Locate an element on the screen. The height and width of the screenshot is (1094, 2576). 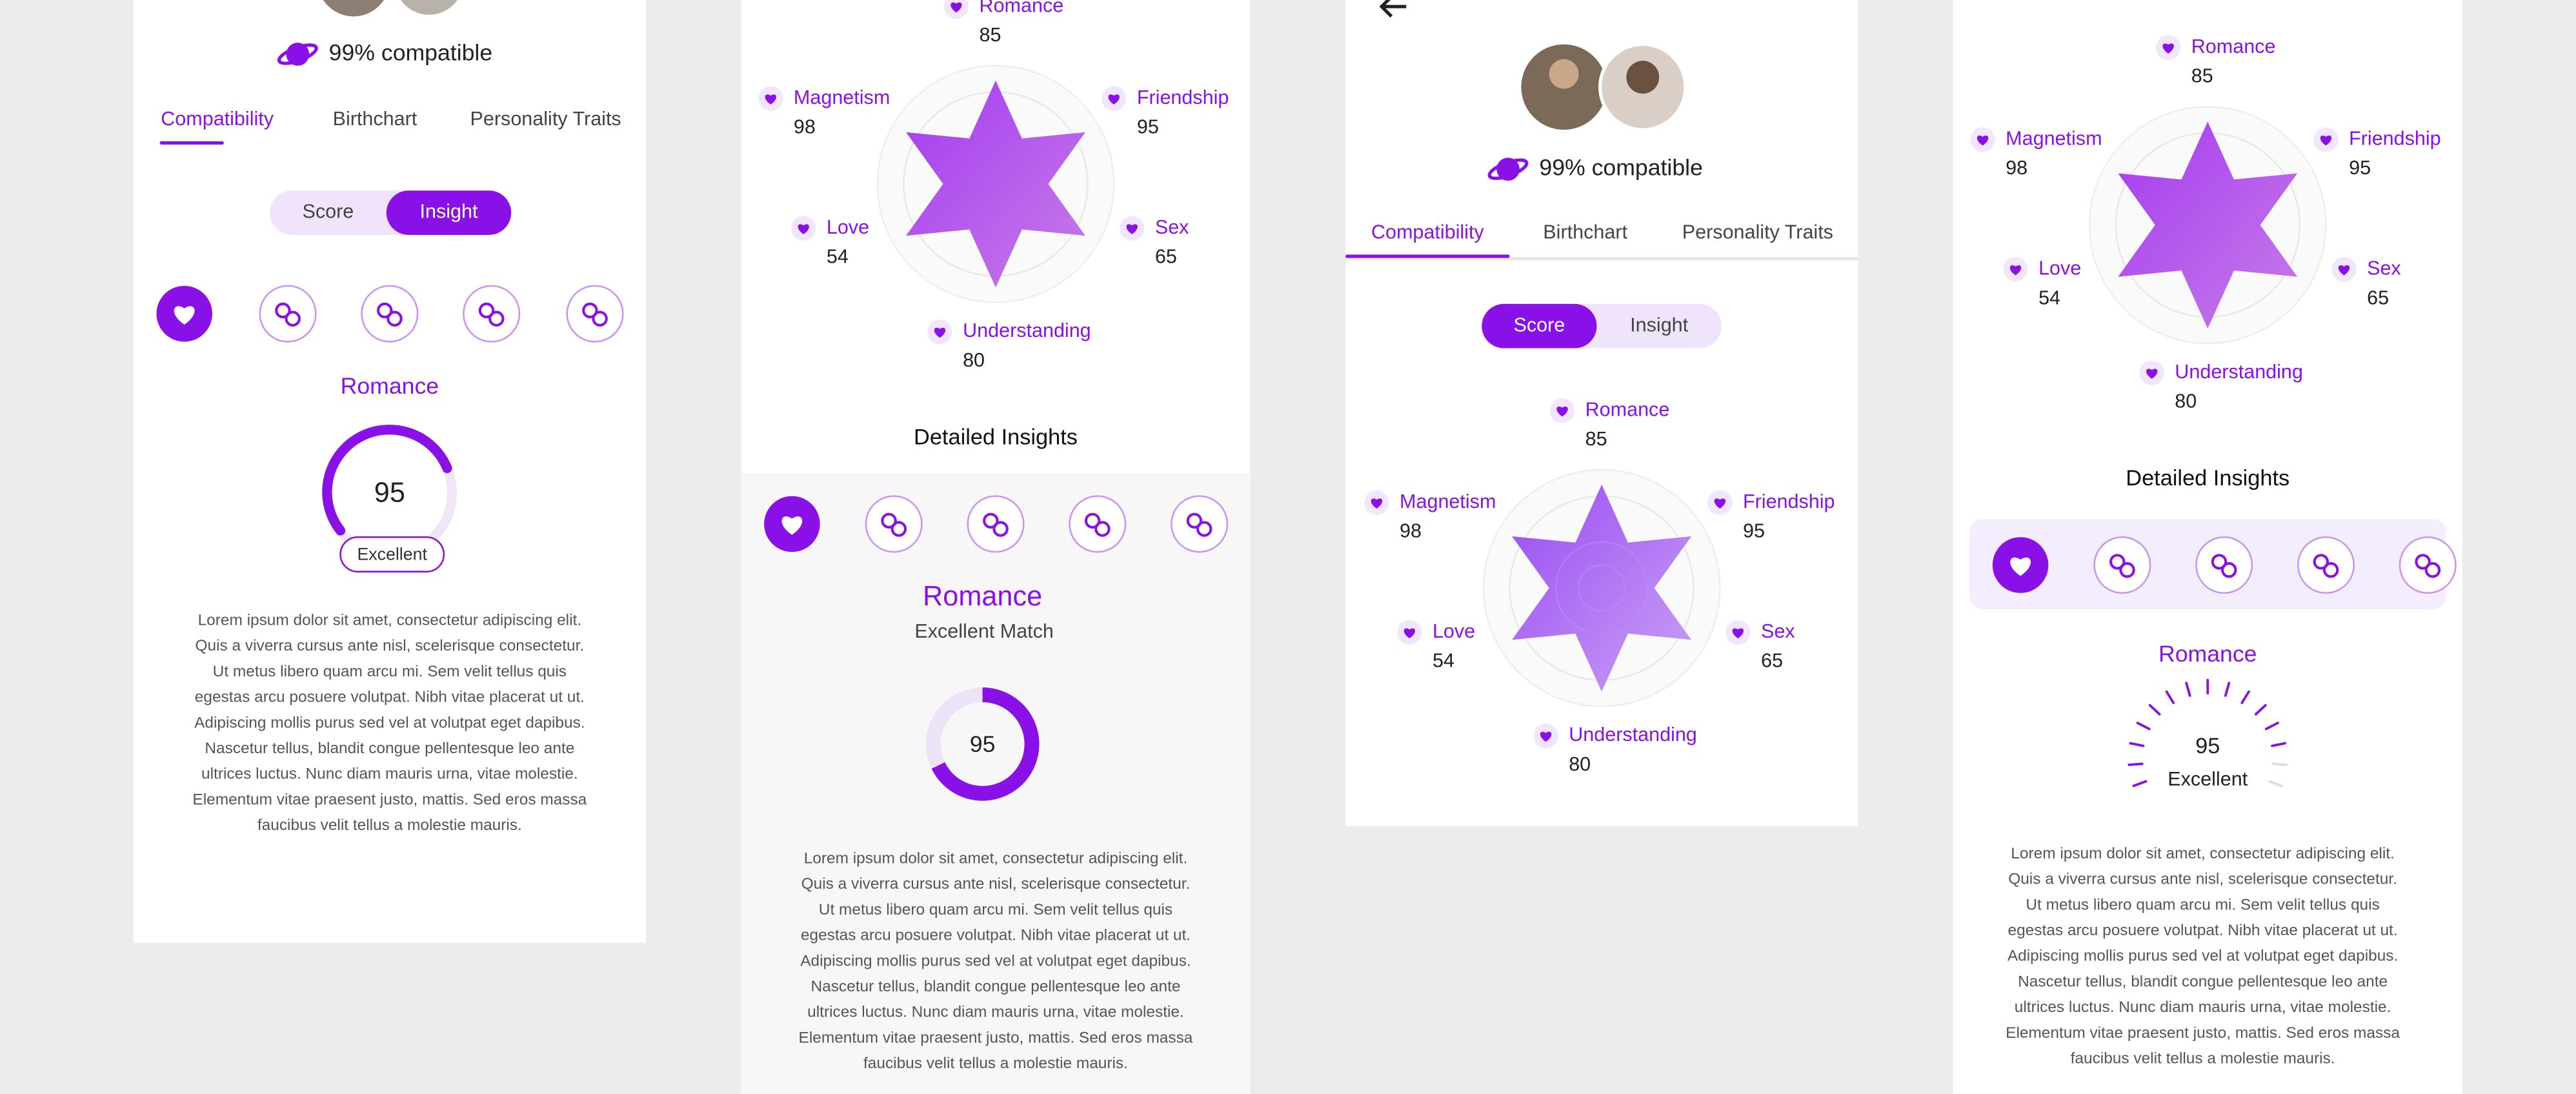
rating-badge is located at coordinates (392, 554).